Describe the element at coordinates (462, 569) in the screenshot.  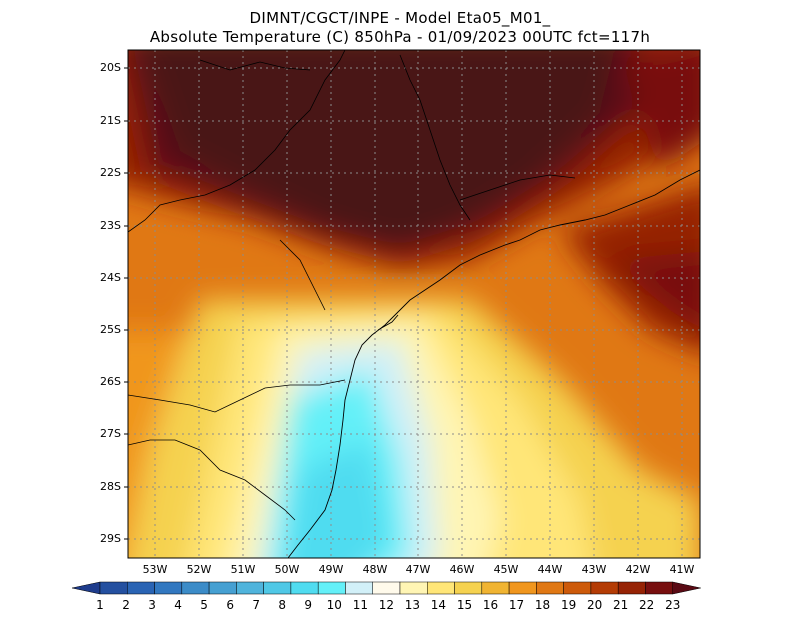
I see `lon-label: 46W` at that location.